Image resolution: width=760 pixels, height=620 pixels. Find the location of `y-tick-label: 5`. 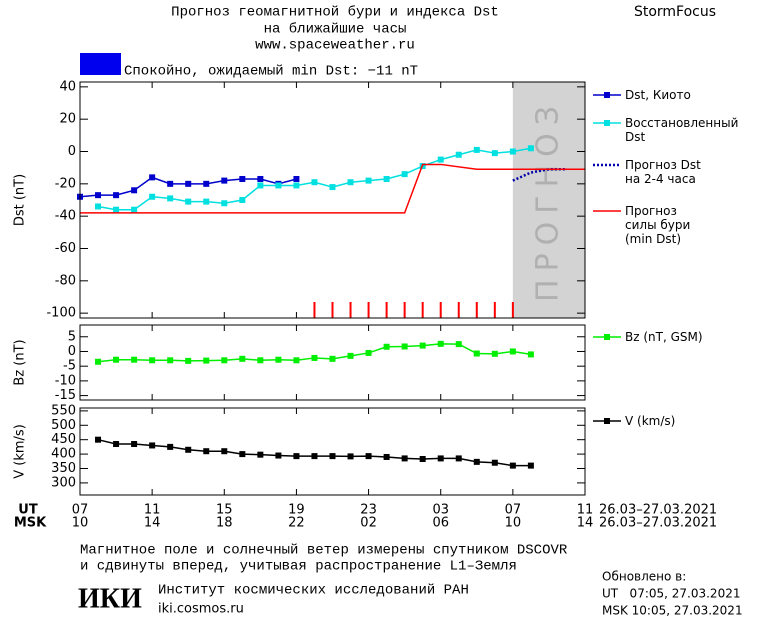

y-tick-label: 5 is located at coordinates (72, 336).